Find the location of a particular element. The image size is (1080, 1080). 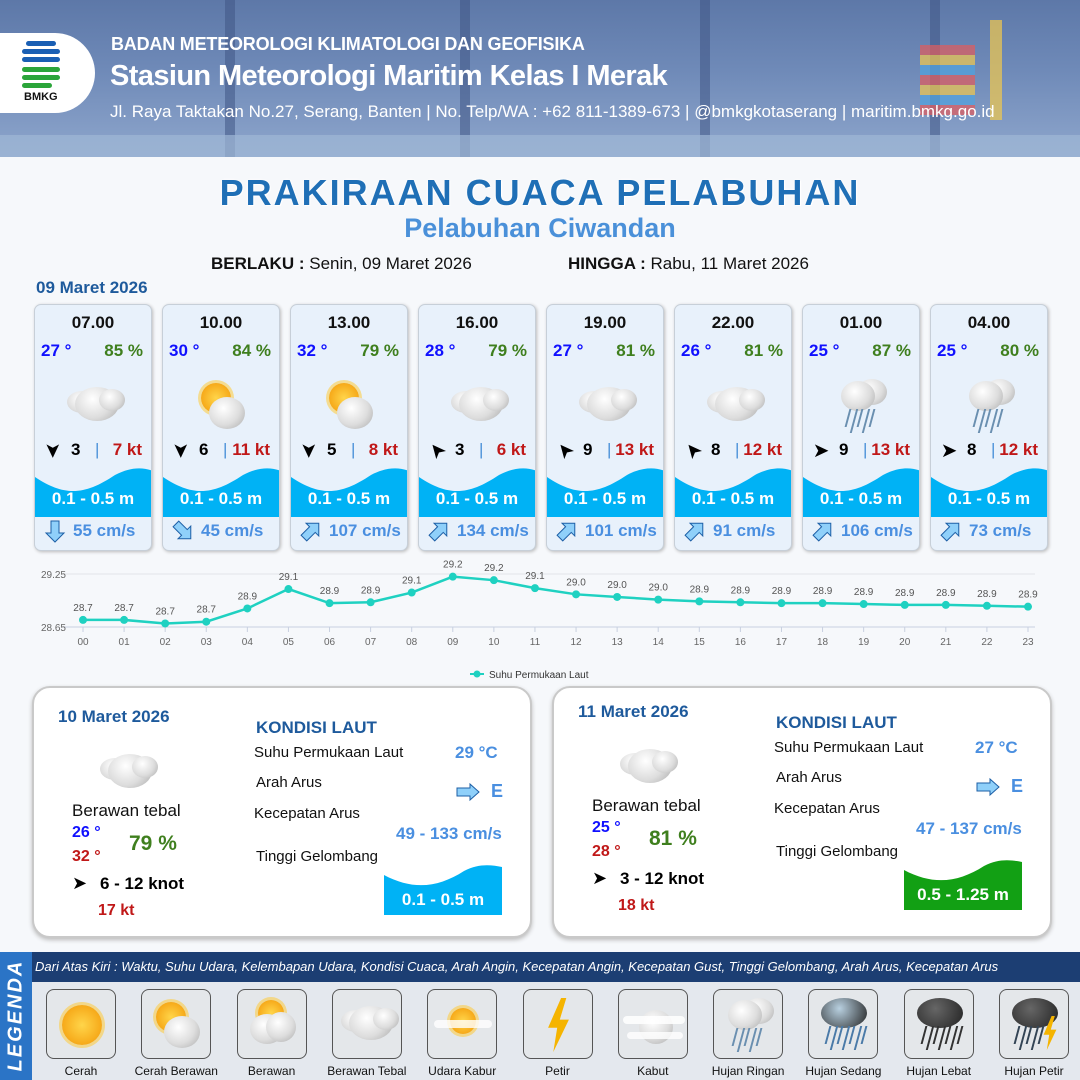

berawan-icon is located at coordinates (271, 1024).